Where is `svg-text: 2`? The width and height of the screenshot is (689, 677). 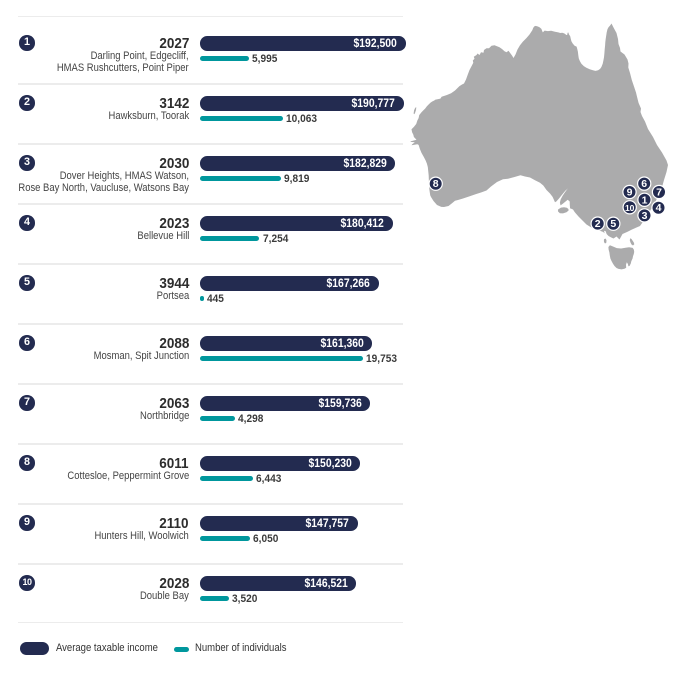
svg-text: 2 is located at coordinates (598, 224).